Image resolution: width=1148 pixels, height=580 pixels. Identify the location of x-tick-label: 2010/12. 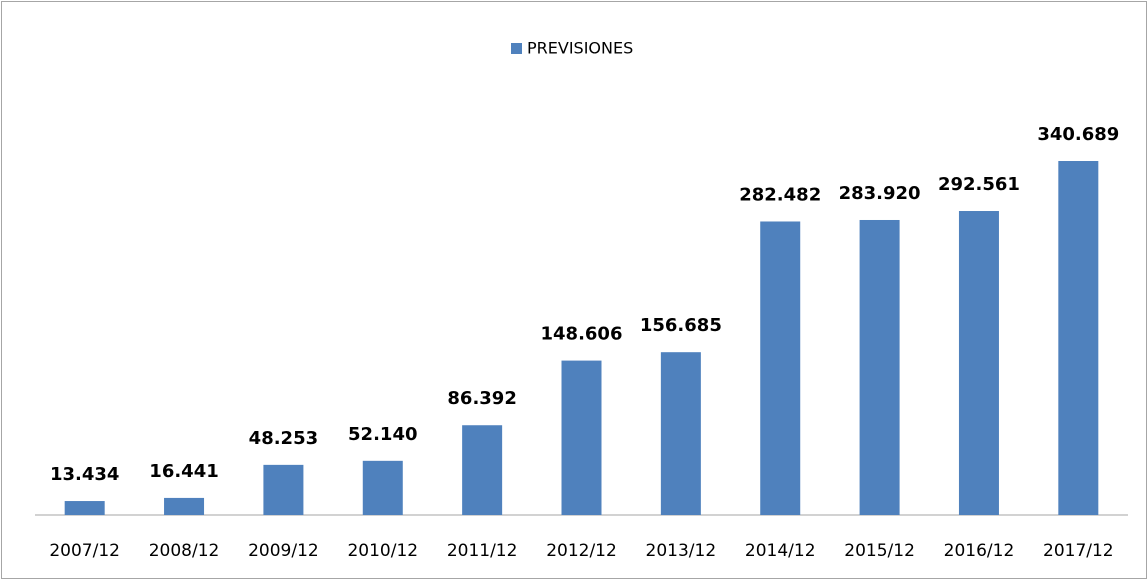
(382, 551).